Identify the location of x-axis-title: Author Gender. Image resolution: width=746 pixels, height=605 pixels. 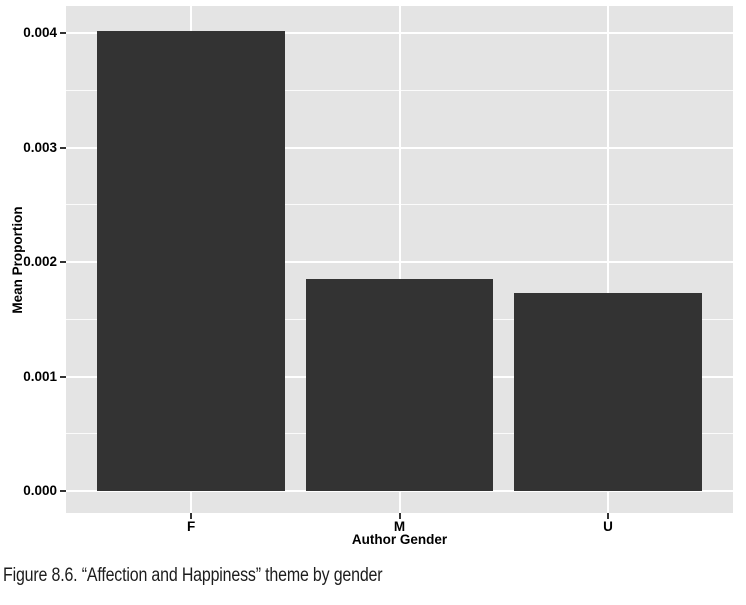
(399, 539).